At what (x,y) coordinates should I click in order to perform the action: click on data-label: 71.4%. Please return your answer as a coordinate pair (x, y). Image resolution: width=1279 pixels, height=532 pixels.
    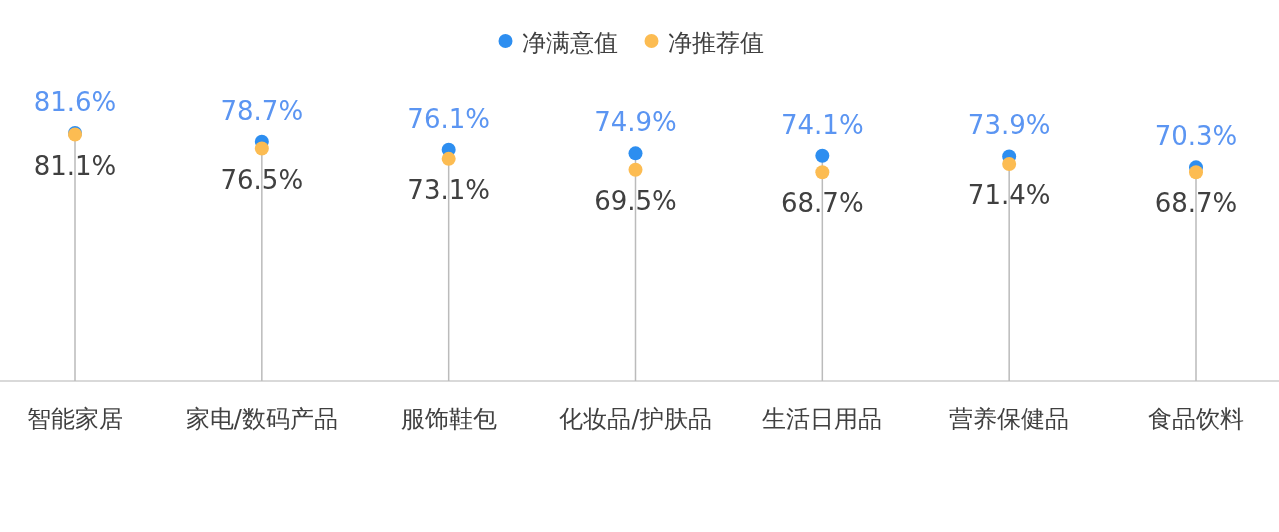
    Looking at the image, I should click on (1009, 195).